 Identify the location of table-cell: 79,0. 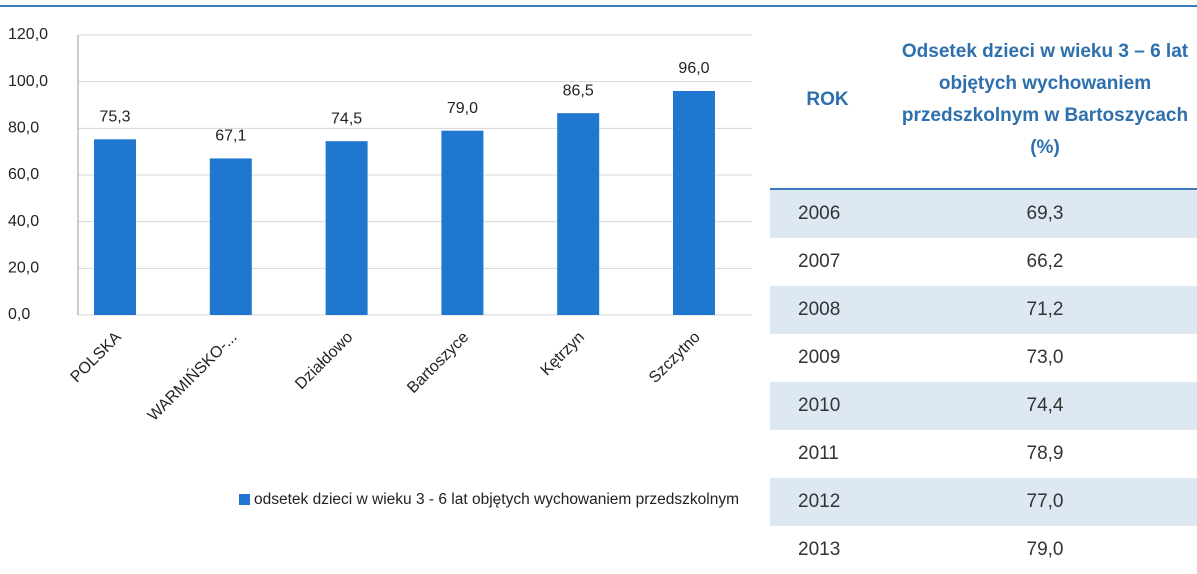
(1045, 549).